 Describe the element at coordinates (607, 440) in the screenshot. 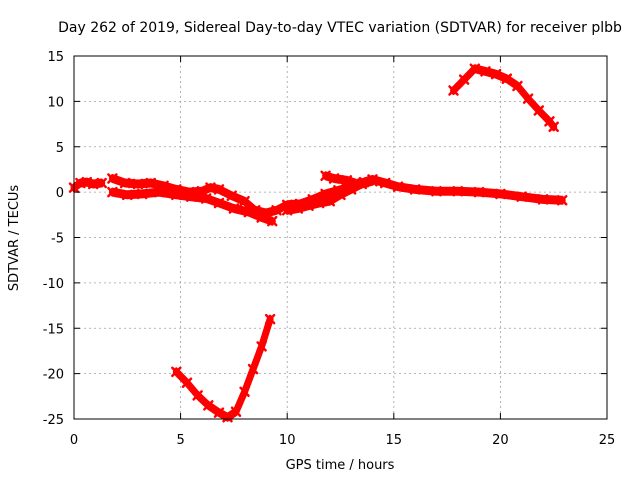

I see `x-tick-label: 25` at that location.